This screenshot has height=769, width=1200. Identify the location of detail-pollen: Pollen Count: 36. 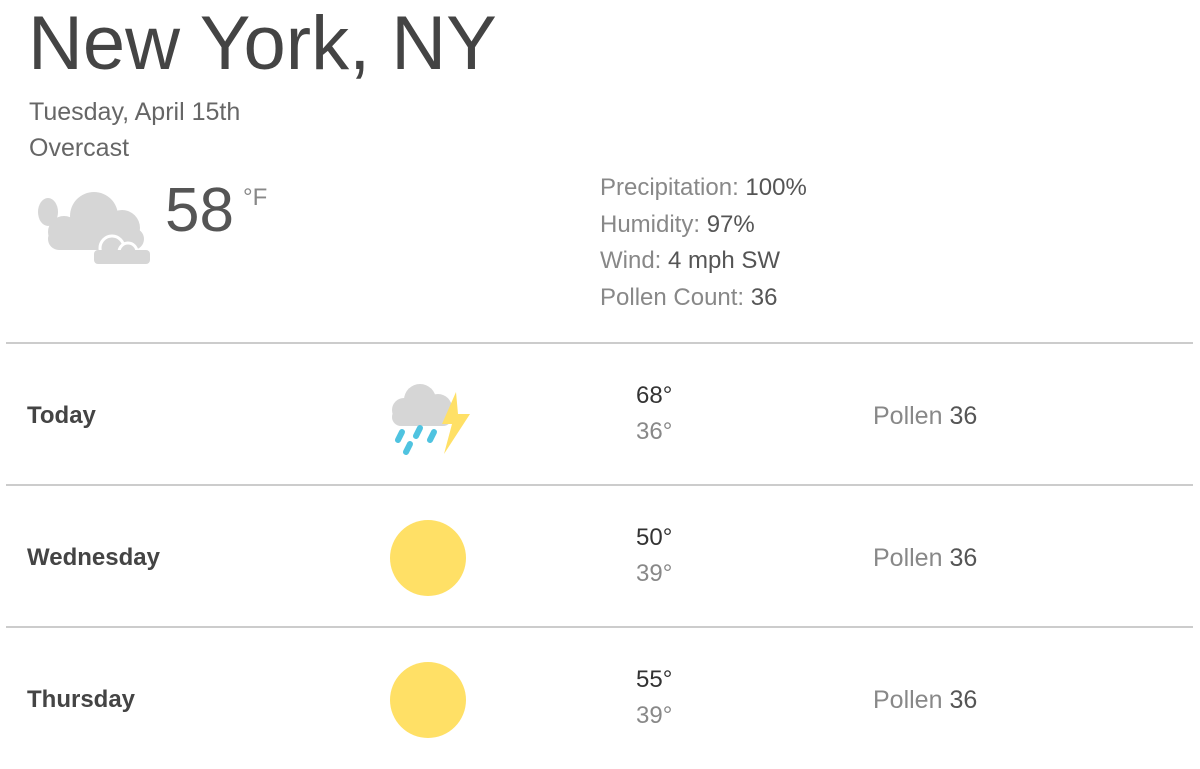
(689, 297).